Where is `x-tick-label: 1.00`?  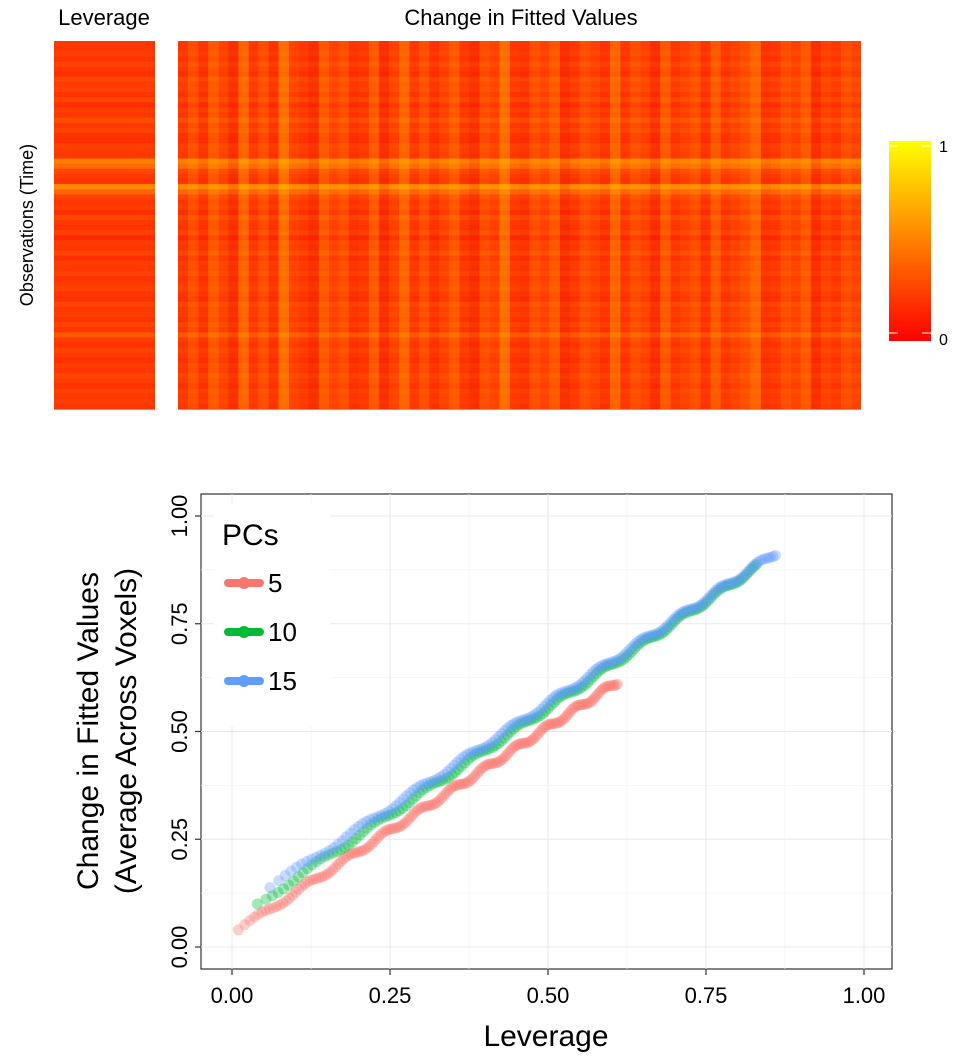
x-tick-label: 1.00 is located at coordinates (864, 995).